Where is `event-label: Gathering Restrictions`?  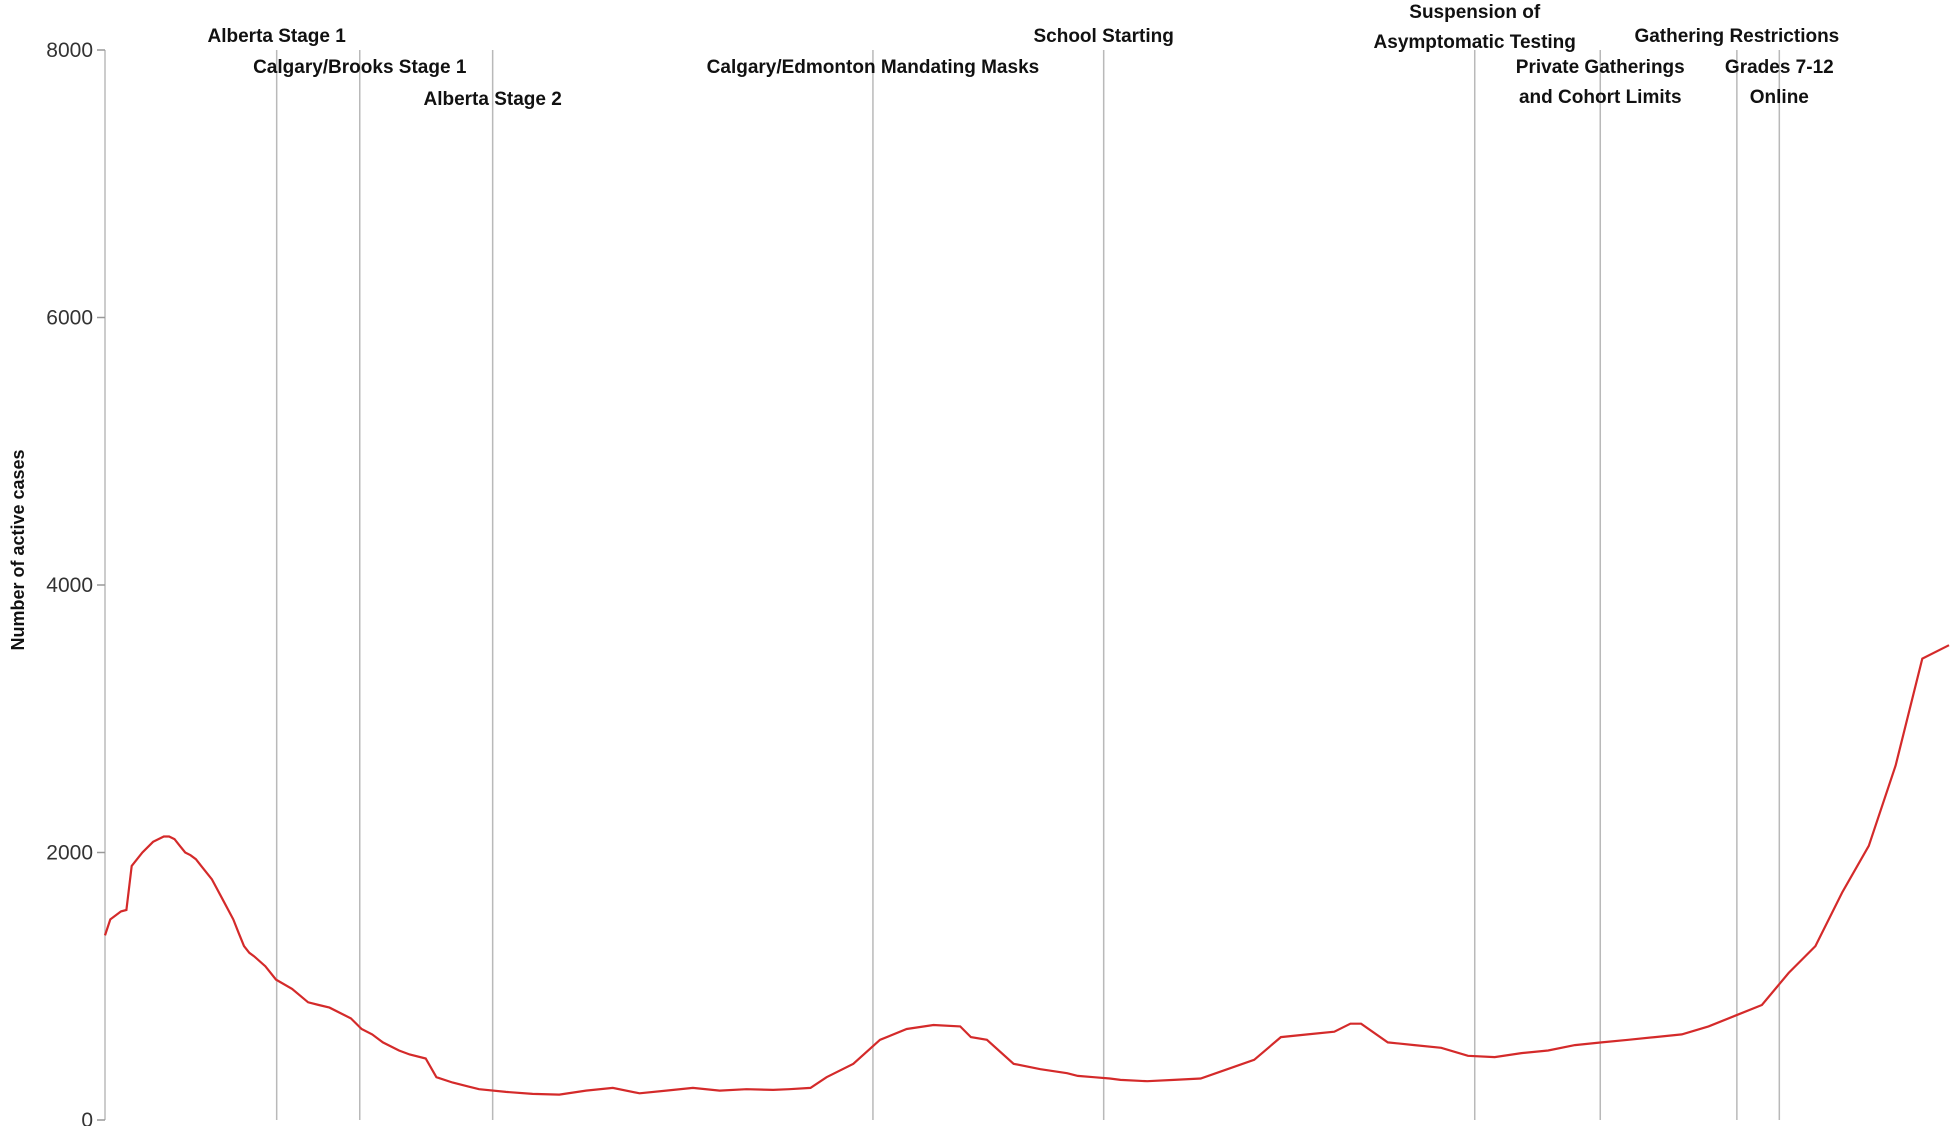 event-label: Gathering Restrictions is located at coordinates (1736, 36).